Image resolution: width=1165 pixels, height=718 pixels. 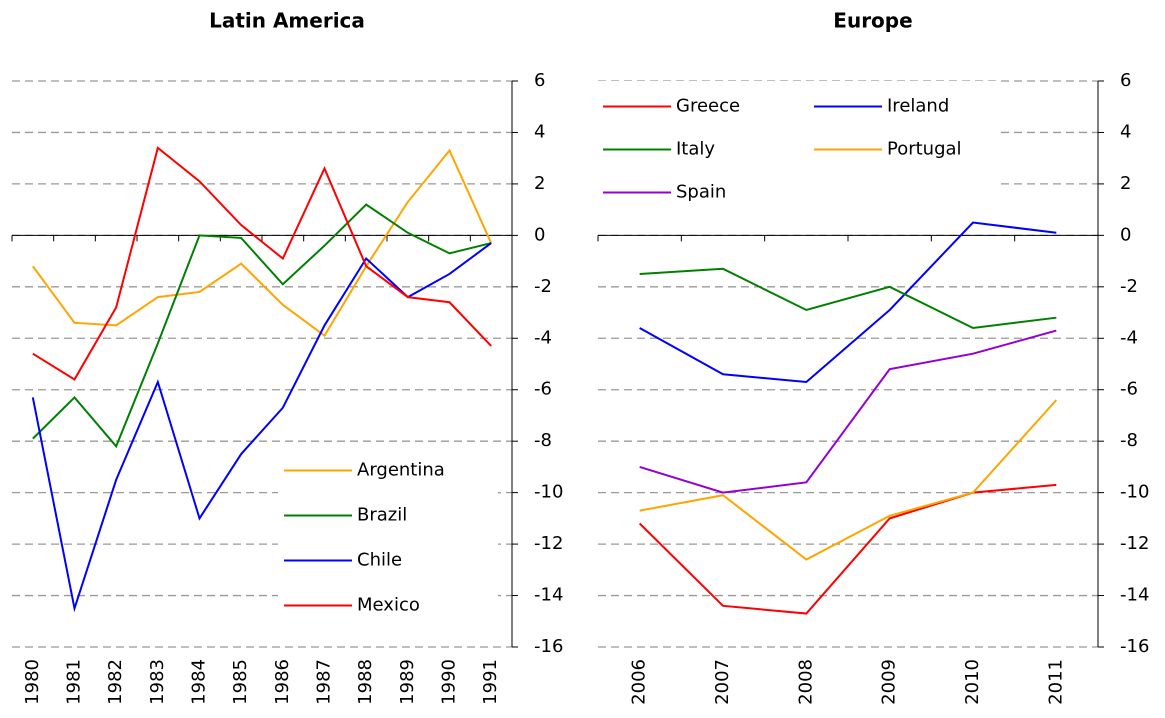 What do you see at coordinates (74, 682) in the screenshot?
I see `x-tick-label: 1981` at bounding box center [74, 682].